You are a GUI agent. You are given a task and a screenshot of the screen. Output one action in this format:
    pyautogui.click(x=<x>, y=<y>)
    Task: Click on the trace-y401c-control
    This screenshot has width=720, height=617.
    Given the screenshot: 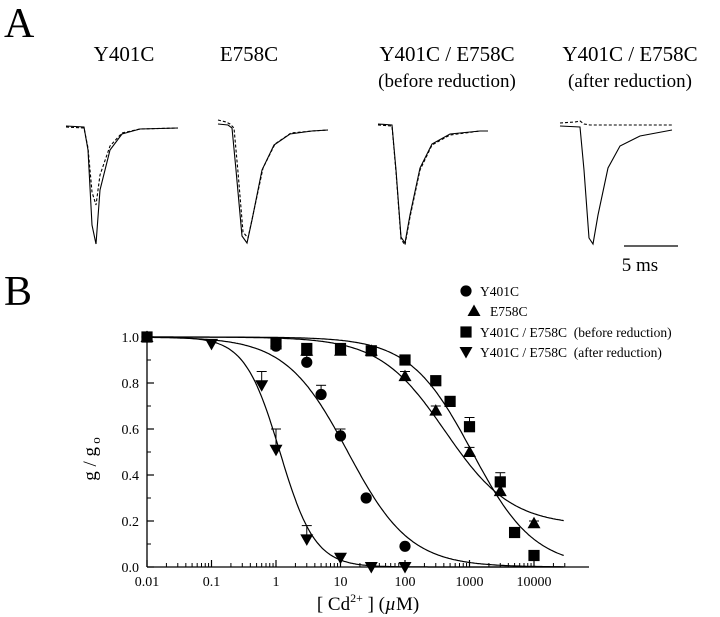 What is the action you would take?
    pyautogui.click(x=122, y=185)
    